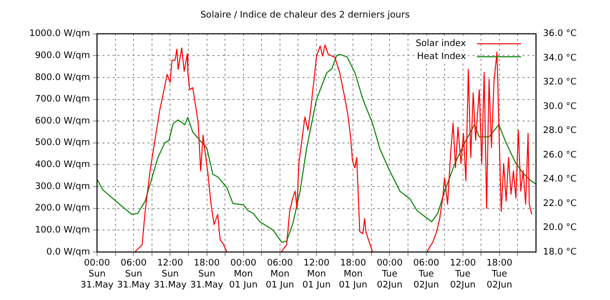 The height and width of the screenshot is (300, 610). Describe the element at coordinates (134, 274) in the screenshot. I see `x-tick-label: 06:00 Sun 31.May` at that location.